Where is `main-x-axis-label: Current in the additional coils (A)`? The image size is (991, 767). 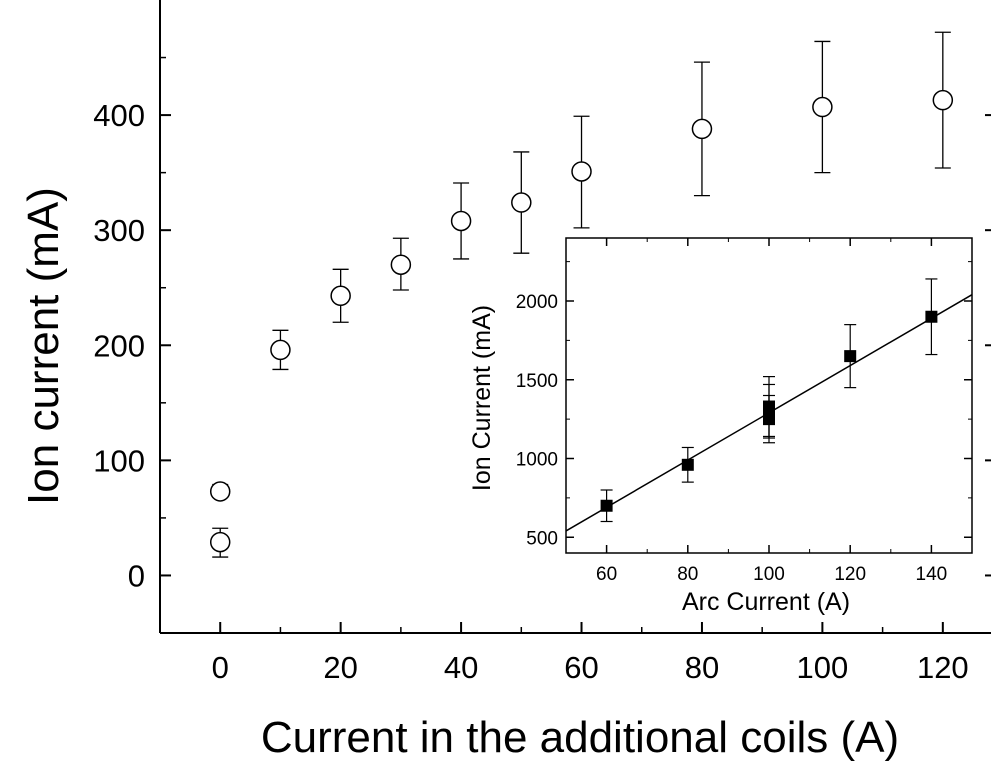 main-x-axis-label: Current in the additional coils (A) is located at coordinates (580, 737).